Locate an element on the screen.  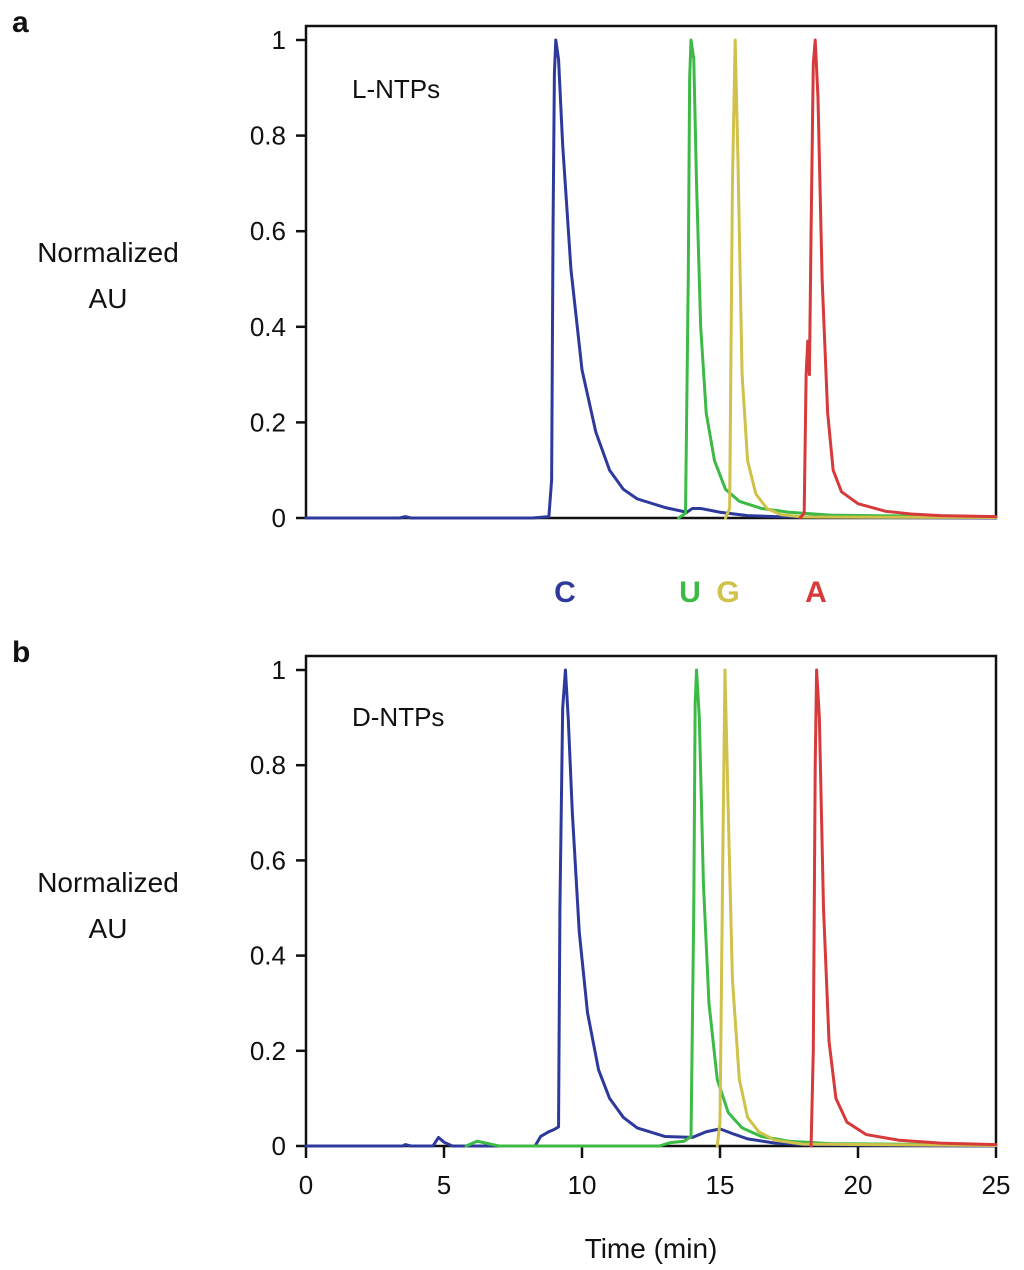
panel-b-inset-label: D-NTPs is located at coordinates (398, 717).